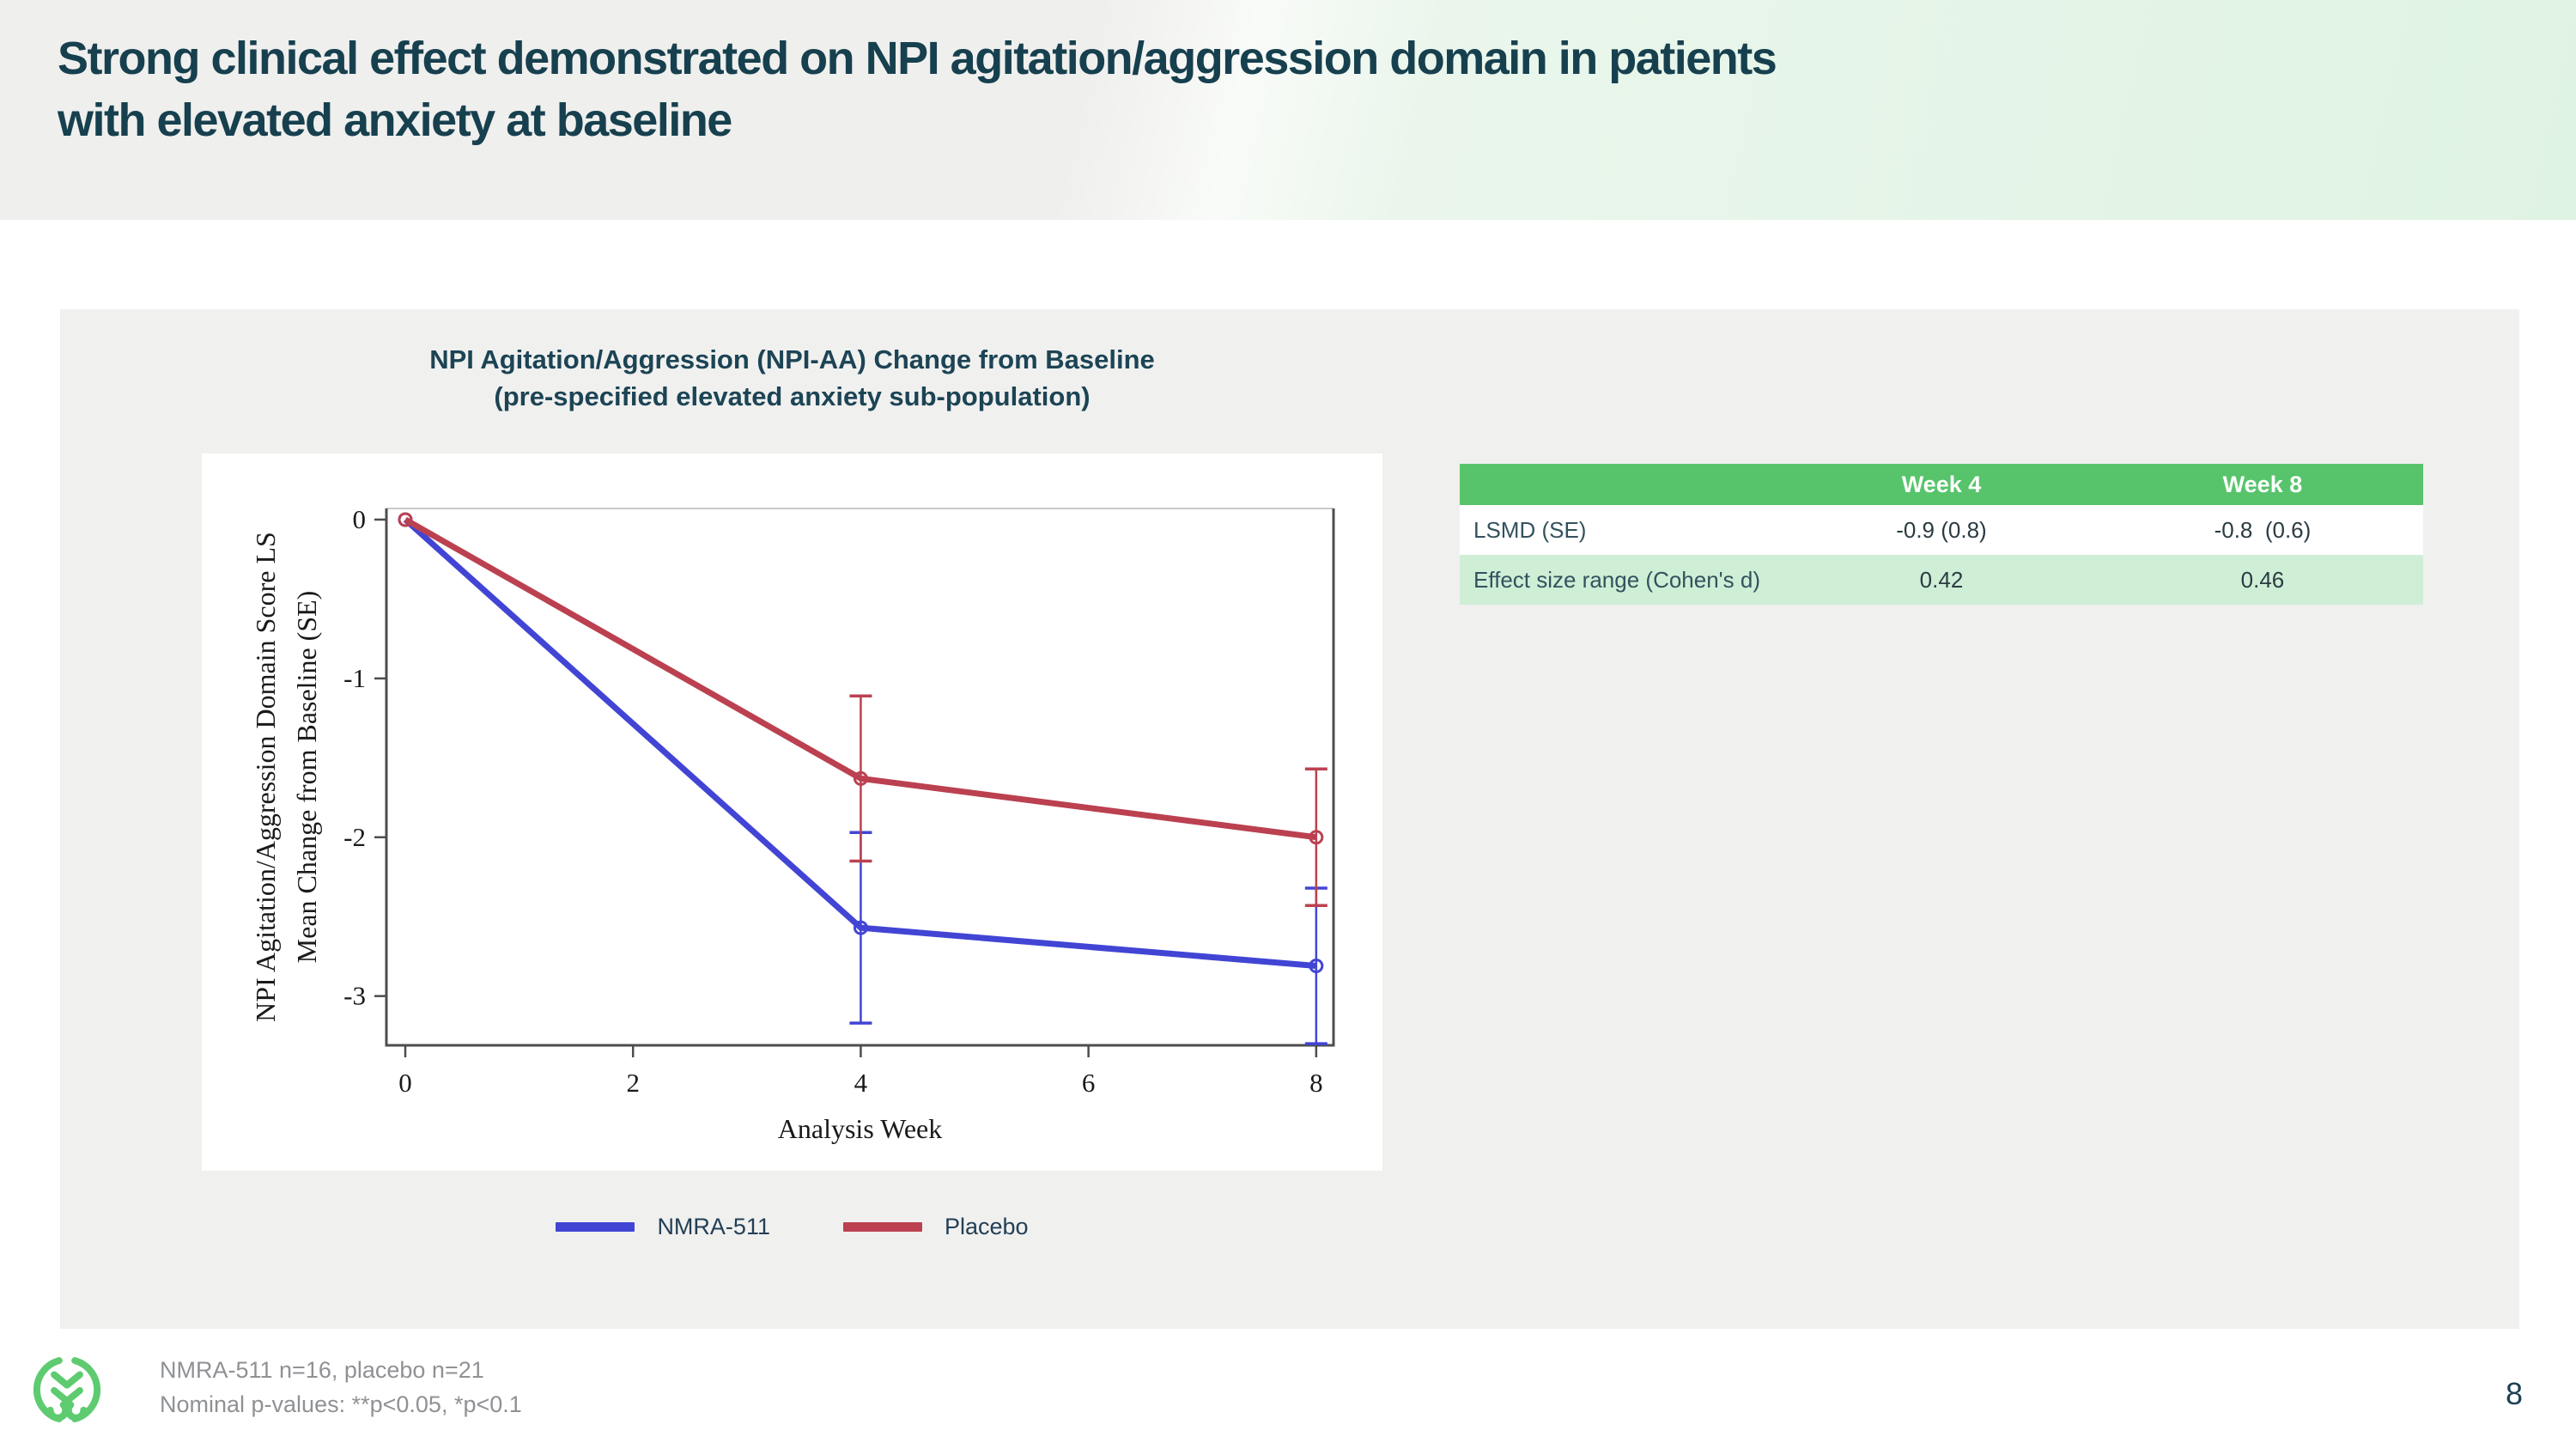 The height and width of the screenshot is (1449, 2576). What do you see at coordinates (861, 1083) in the screenshot?
I see `svg-text: 4` at bounding box center [861, 1083].